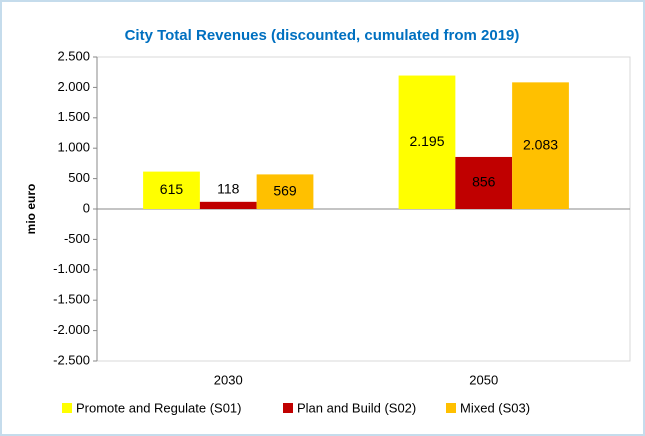 The width and height of the screenshot is (645, 436). Describe the element at coordinates (158, 407) in the screenshot. I see `legend-label: Promote and Regulate (S01)` at that location.